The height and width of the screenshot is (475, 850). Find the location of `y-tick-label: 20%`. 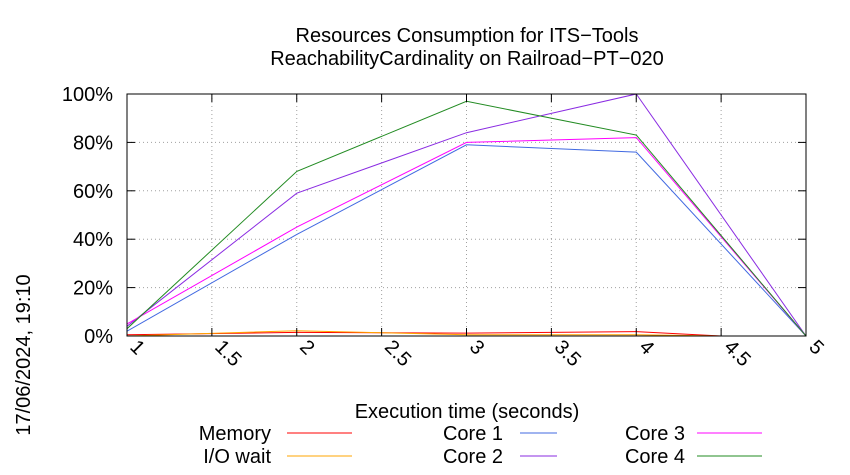

y-tick-label: 20% is located at coordinates (93, 289).